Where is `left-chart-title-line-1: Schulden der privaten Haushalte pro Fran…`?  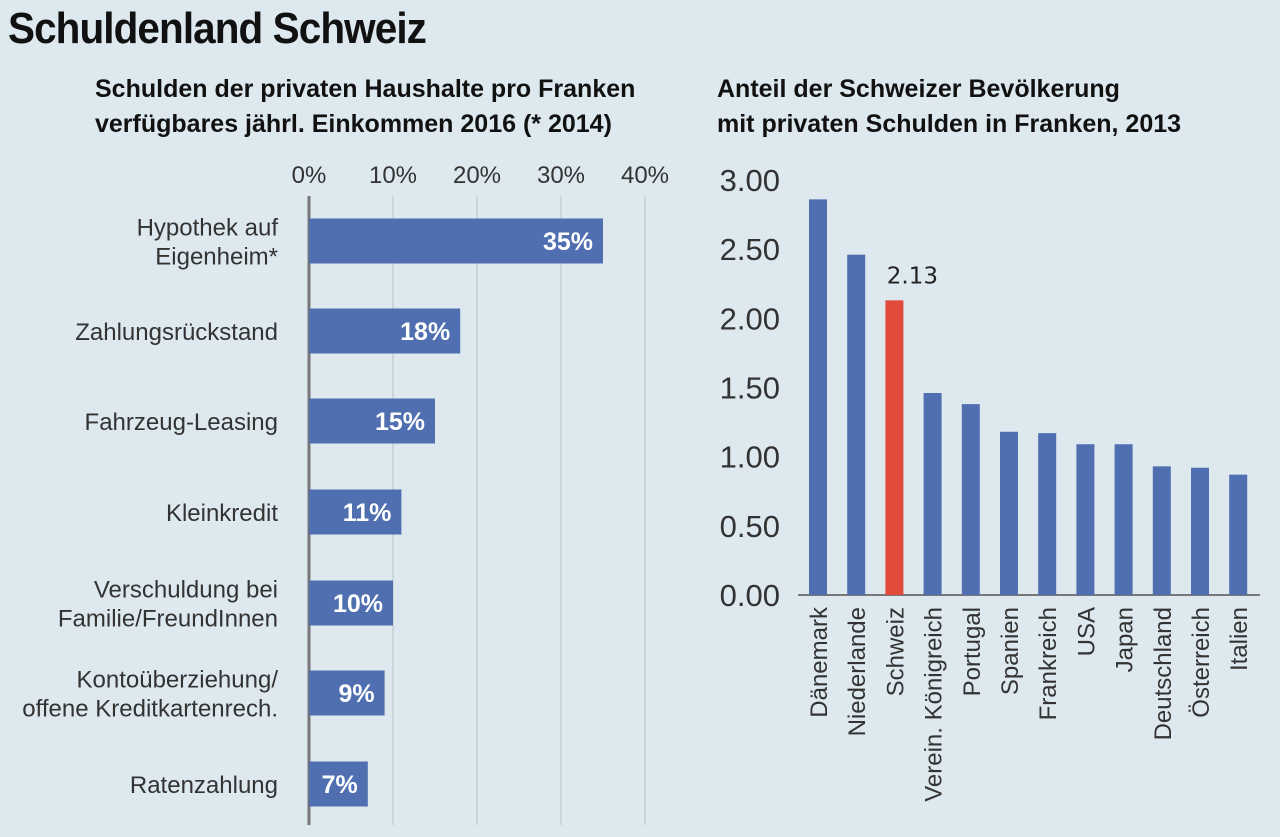 left-chart-title-line-1: Schulden der privaten Haushalte pro Fran… is located at coordinates (365, 89).